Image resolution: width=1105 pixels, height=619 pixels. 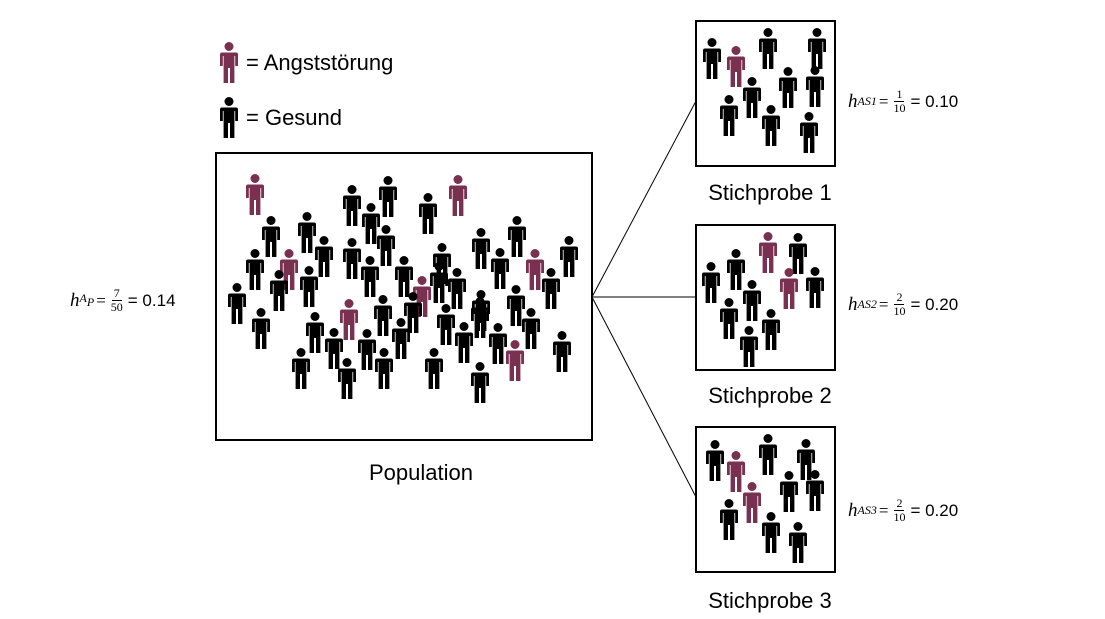 What do you see at coordinates (712, 58) in the screenshot?
I see `sample-1-person-1-healthy` at bounding box center [712, 58].